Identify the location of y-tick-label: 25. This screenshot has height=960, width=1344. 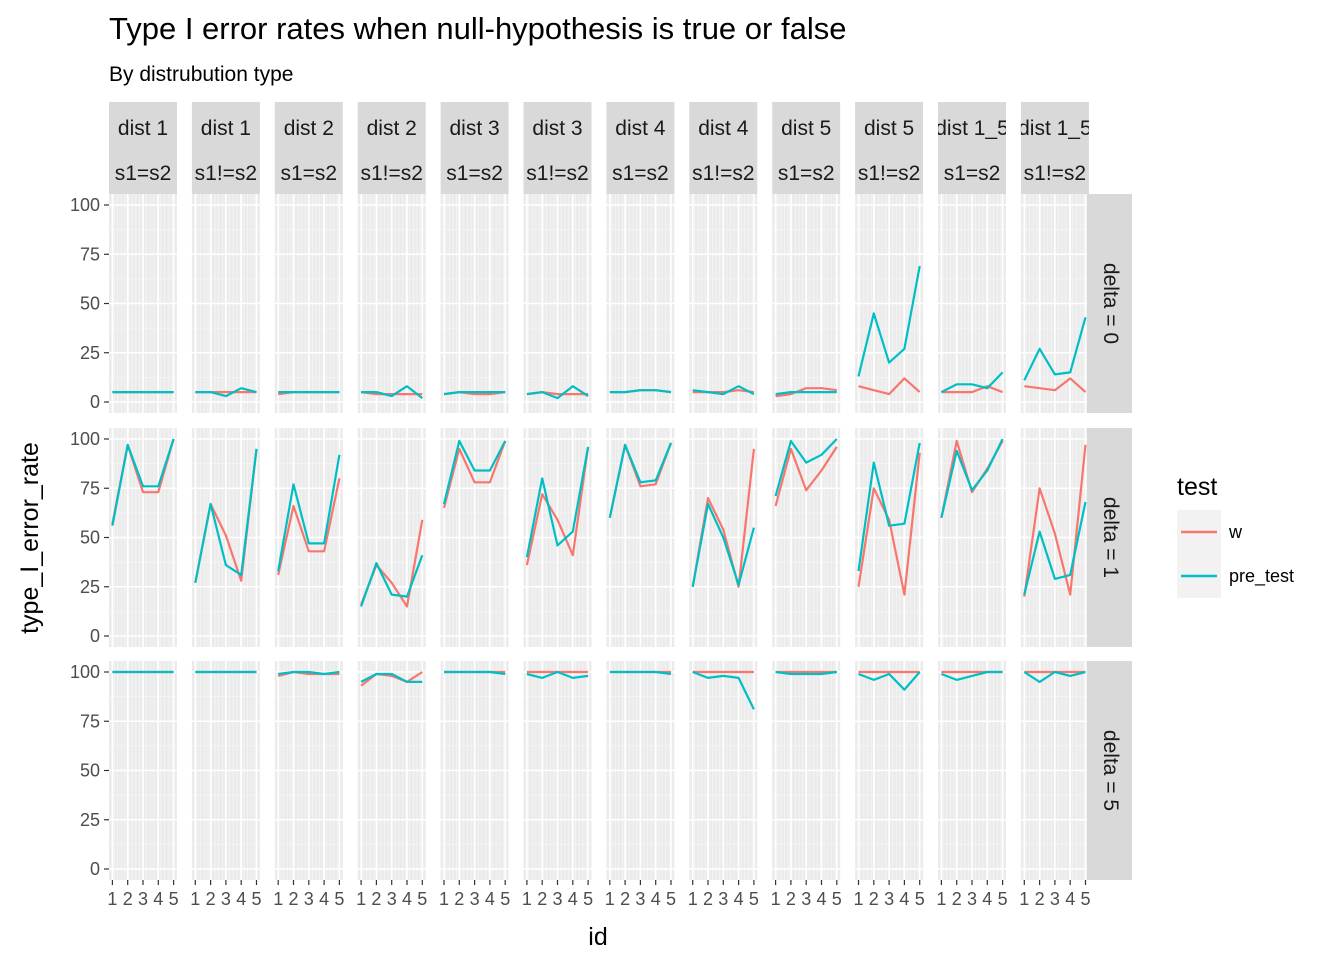
(90, 353).